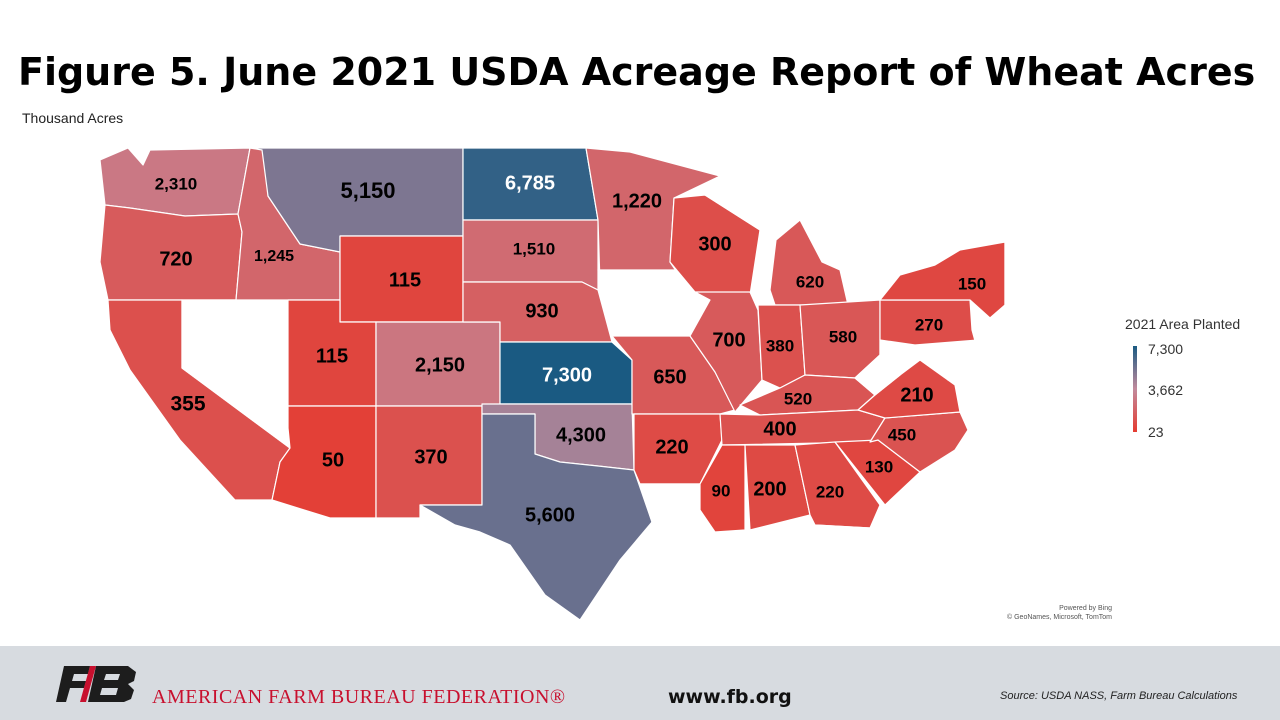 Image resolution: width=1280 pixels, height=720 pixels. Describe the element at coordinates (810, 281) in the screenshot. I see `state-value-label: 620` at that location.